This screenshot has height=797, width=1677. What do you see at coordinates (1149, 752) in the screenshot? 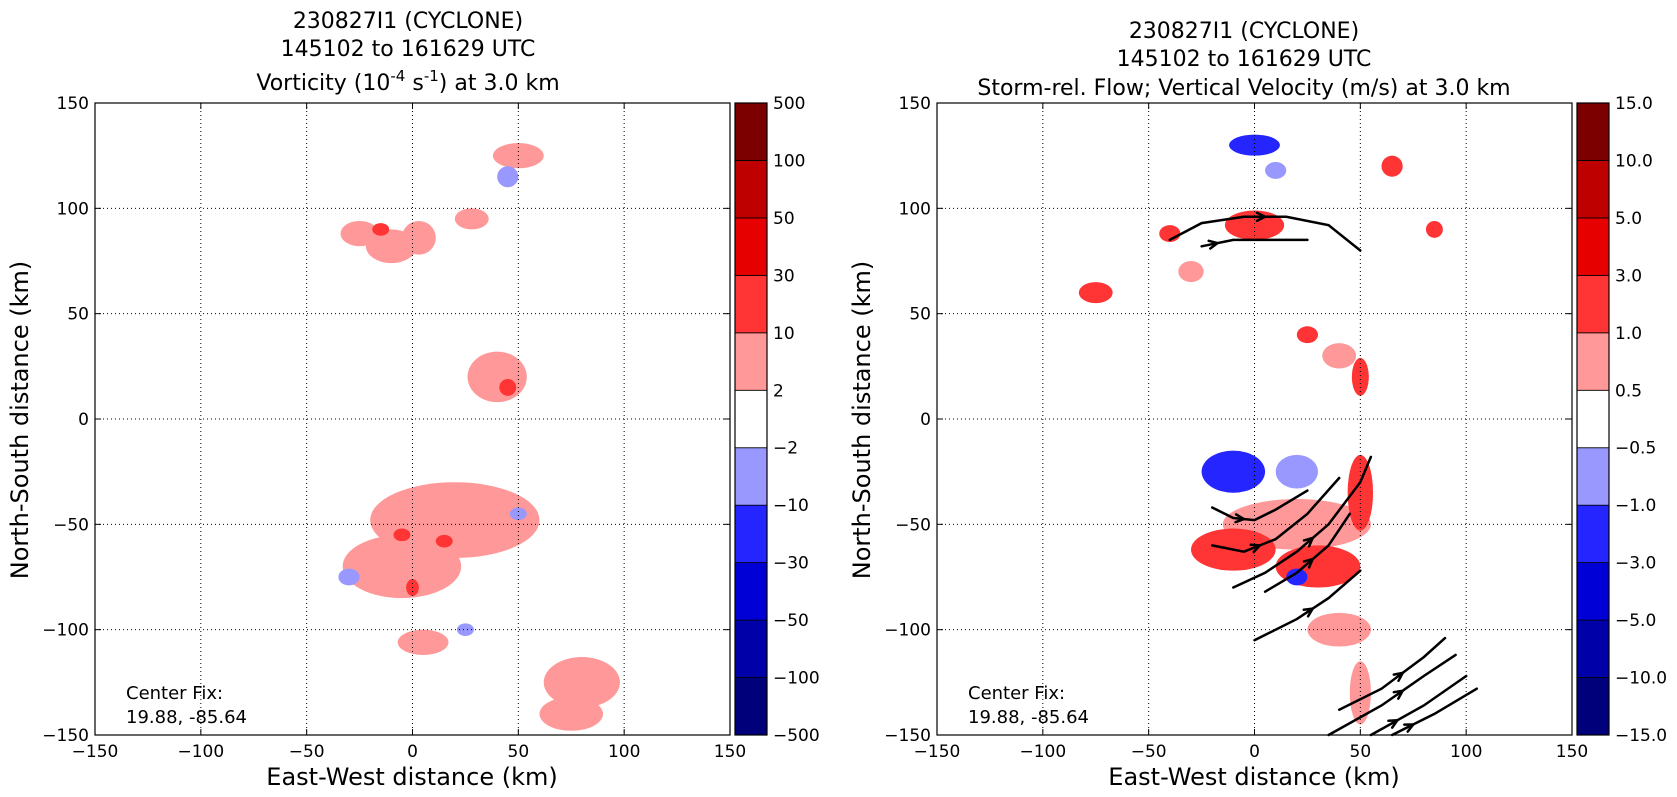
I see `velocity-x-tick-label-2: −50` at bounding box center [1149, 752].